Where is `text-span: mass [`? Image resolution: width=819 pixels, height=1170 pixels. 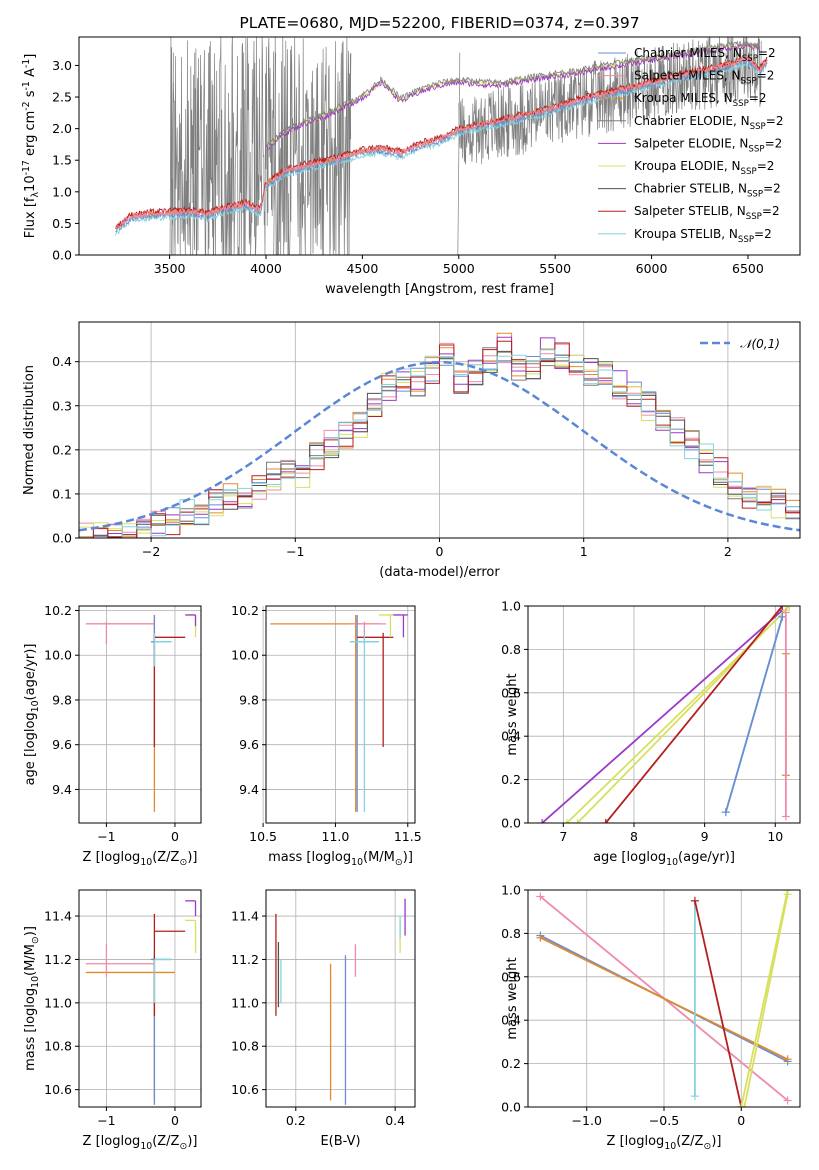 text-span: mass [ is located at coordinates (30, 1049).